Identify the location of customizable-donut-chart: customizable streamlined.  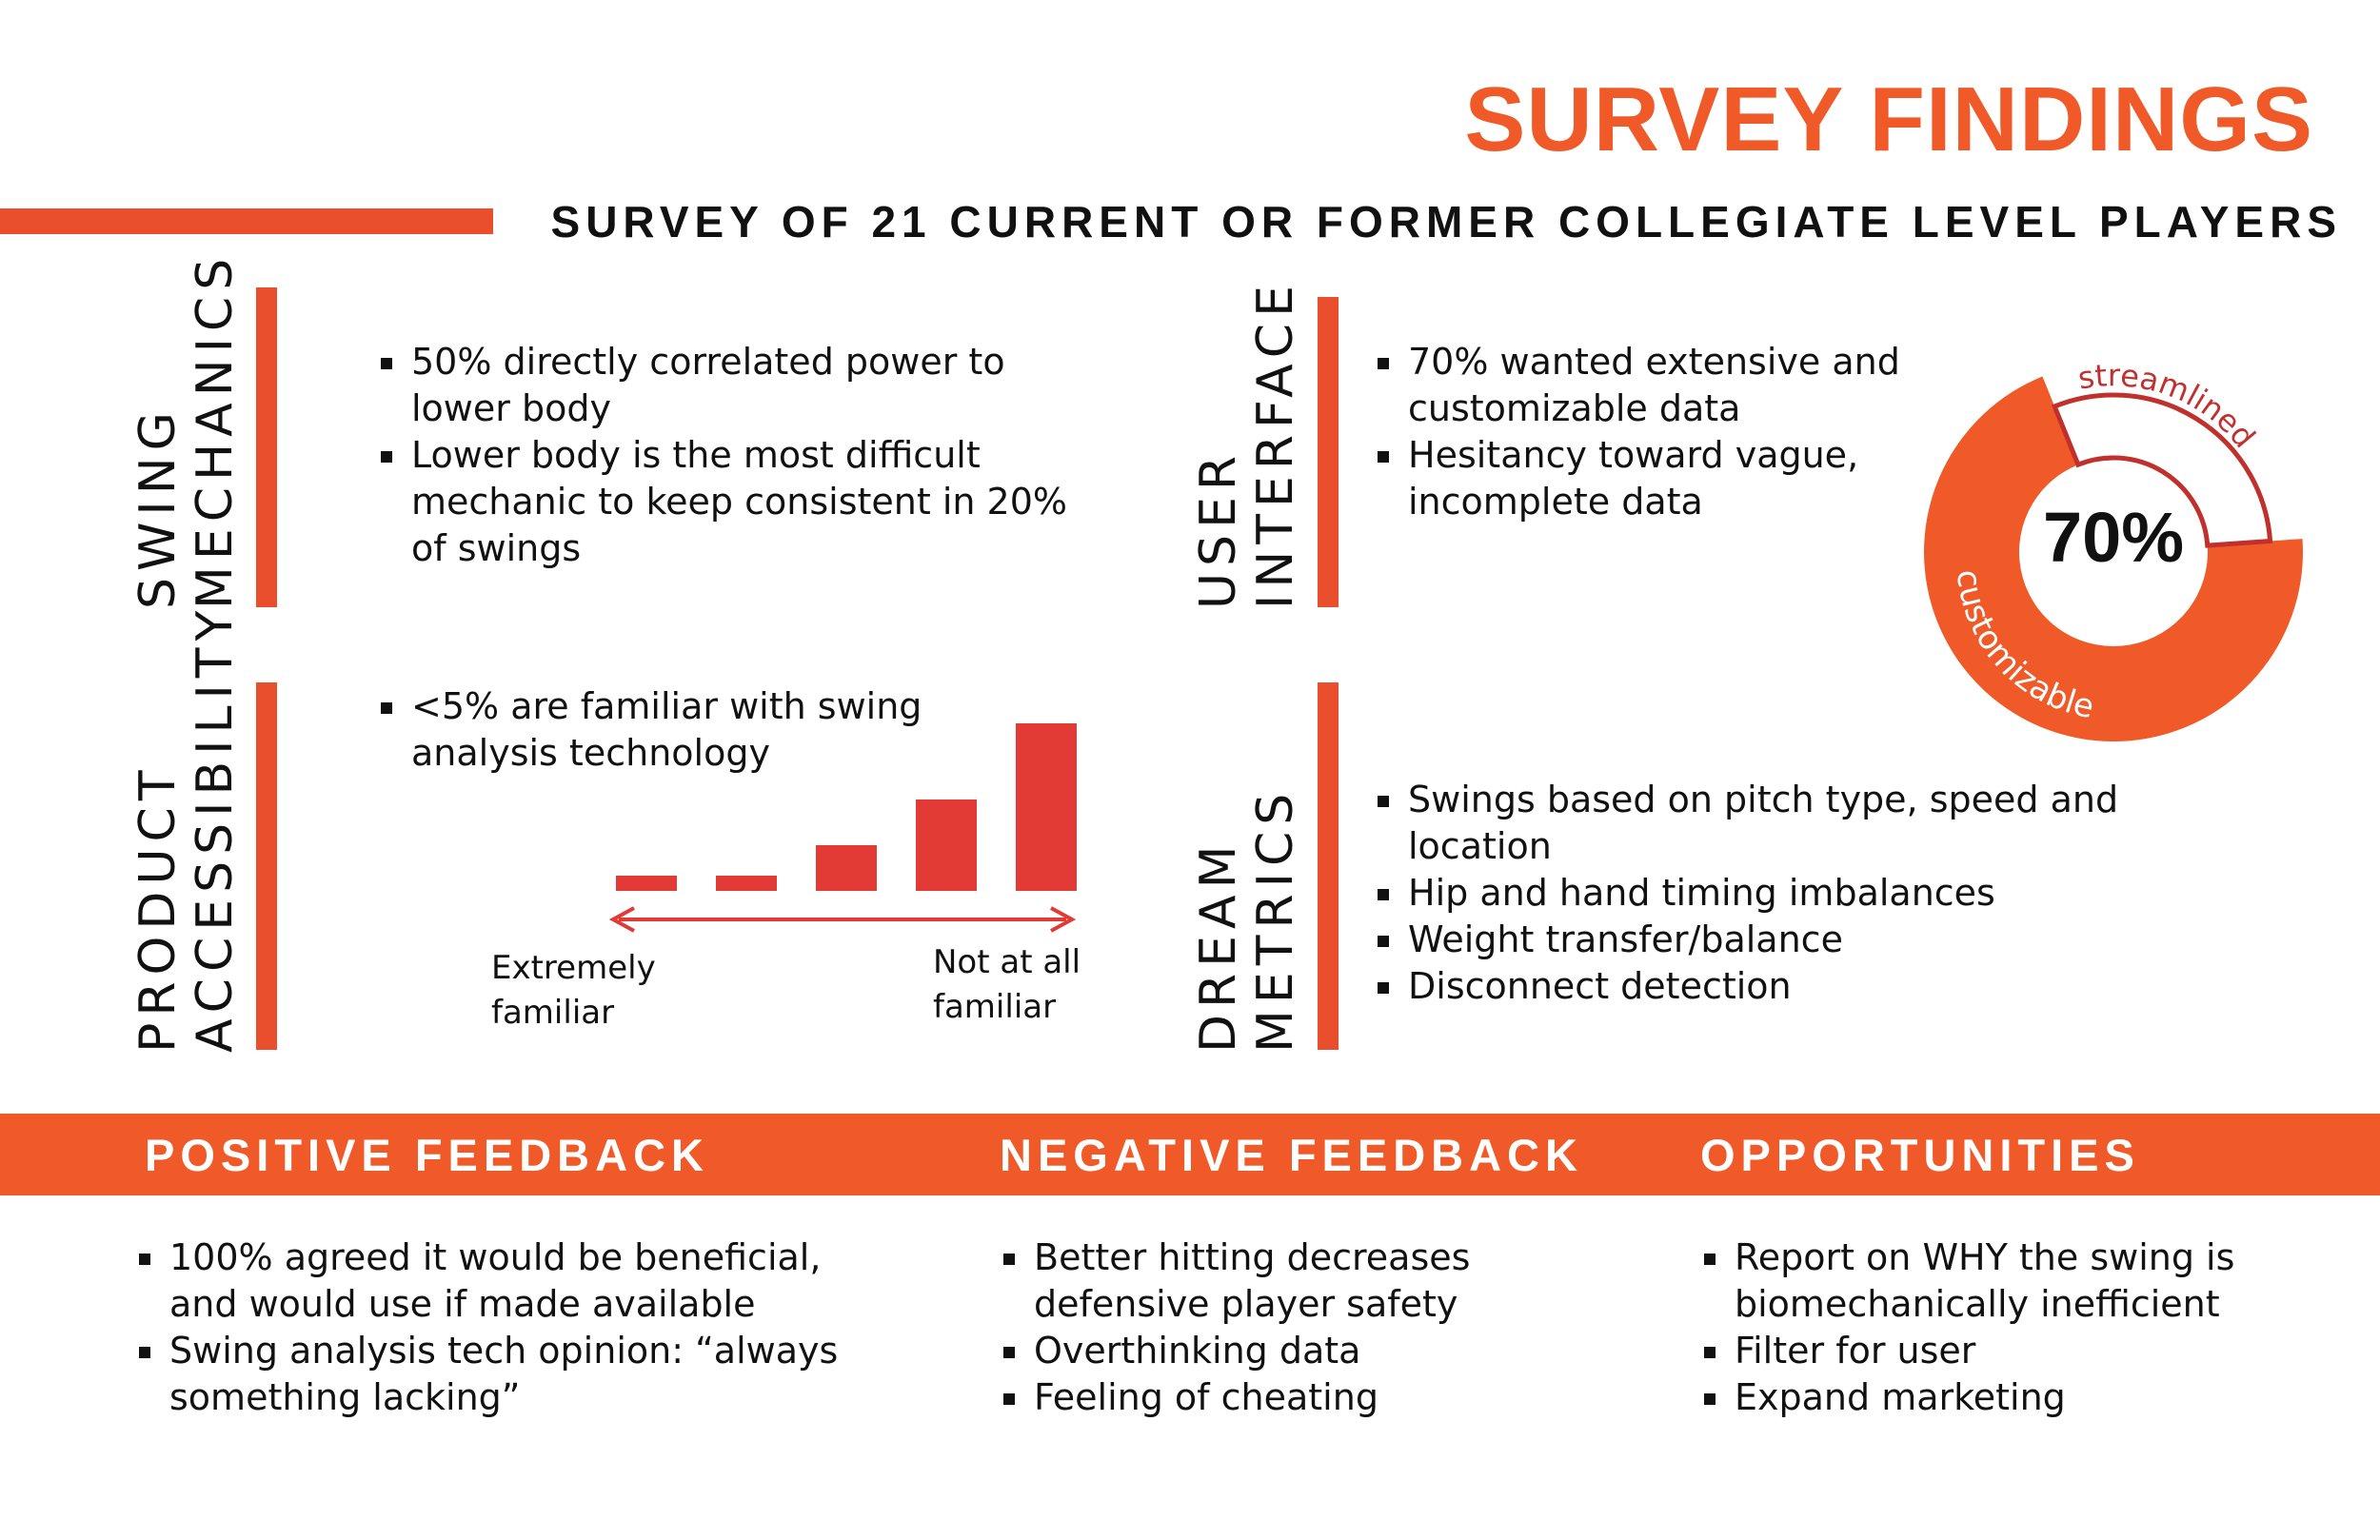
(2113, 549).